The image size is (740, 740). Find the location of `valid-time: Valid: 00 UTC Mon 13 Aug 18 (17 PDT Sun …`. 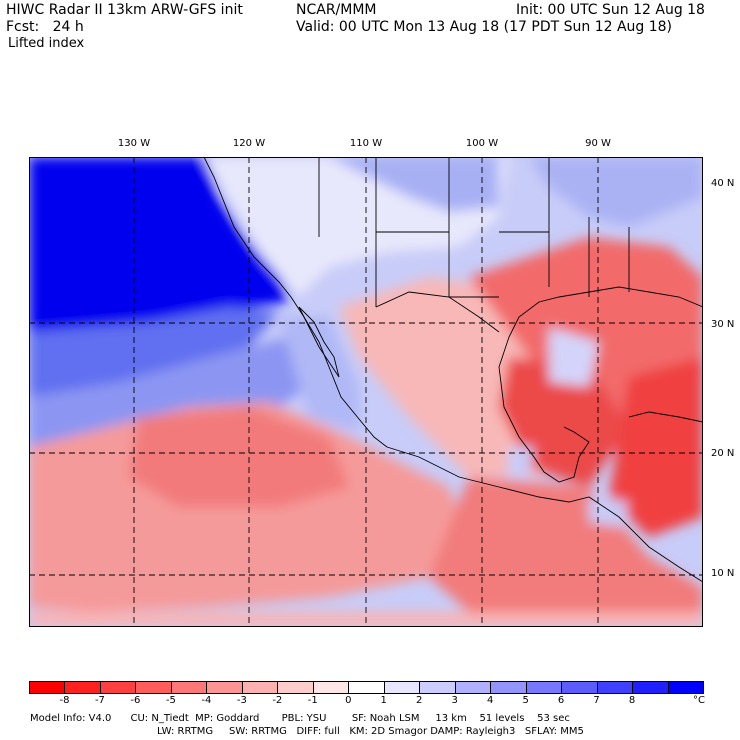

valid-time: Valid: 00 UTC Mon 13 Aug 18 (17 PDT Sun … is located at coordinates (484, 27).